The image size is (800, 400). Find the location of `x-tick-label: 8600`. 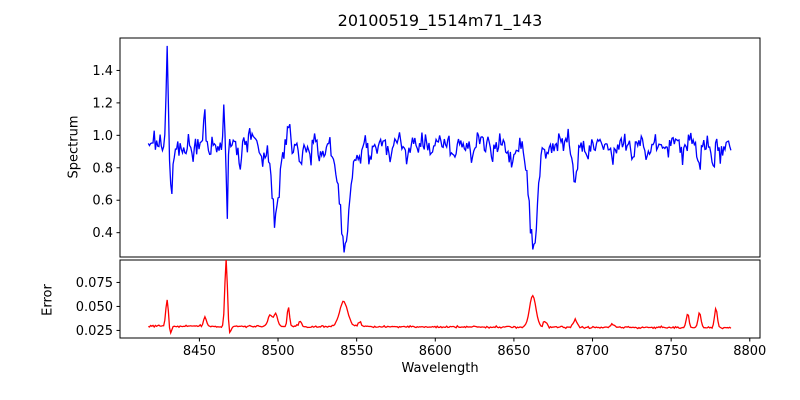

x-tick-label: 8600 is located at coordinates (435, 351).